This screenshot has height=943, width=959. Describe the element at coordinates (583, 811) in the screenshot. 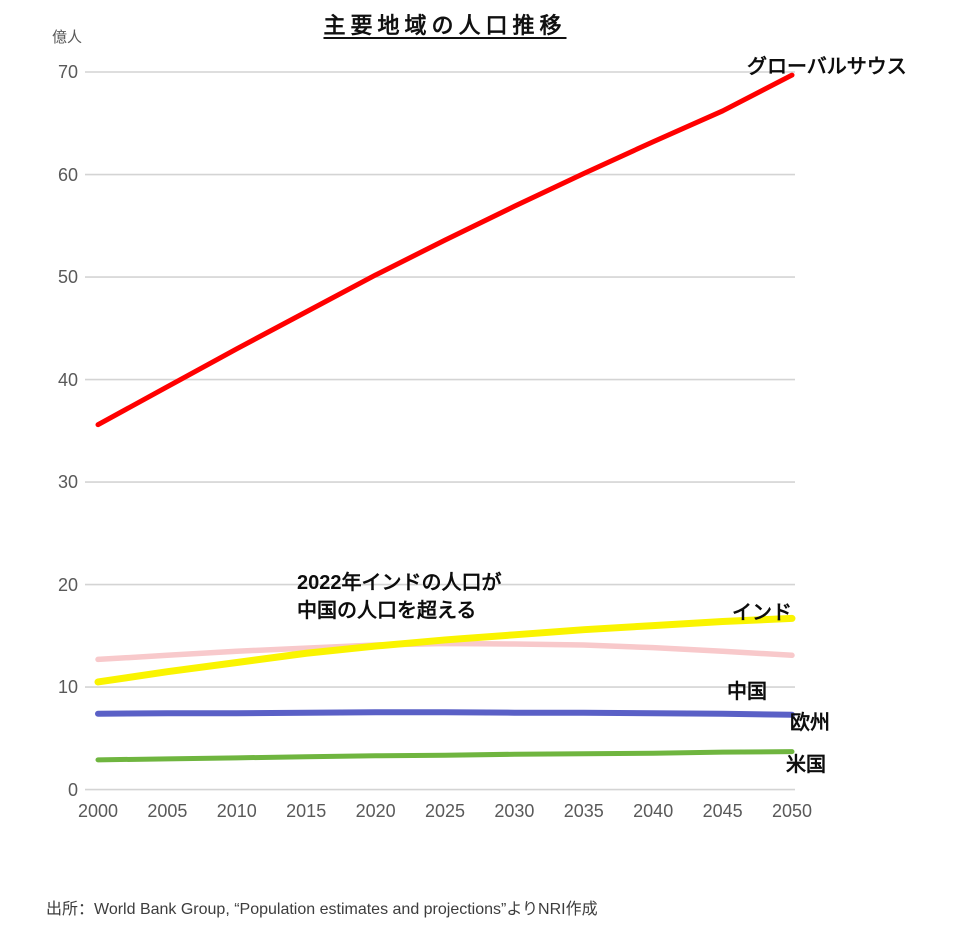

I see `x-tick-label-2035: 2035` at that location.